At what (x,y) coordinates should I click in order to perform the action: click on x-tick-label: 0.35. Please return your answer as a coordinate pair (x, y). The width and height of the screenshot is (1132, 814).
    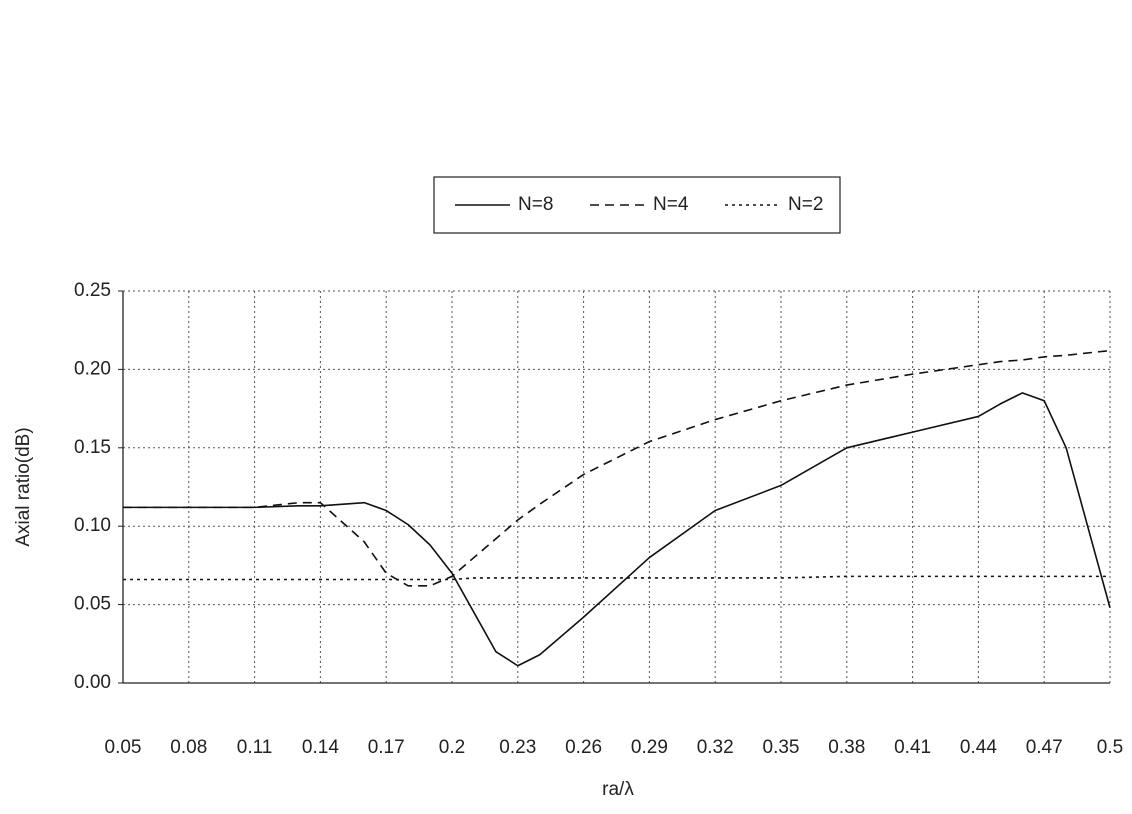
    Looking at the image, I should click on (781, 747).